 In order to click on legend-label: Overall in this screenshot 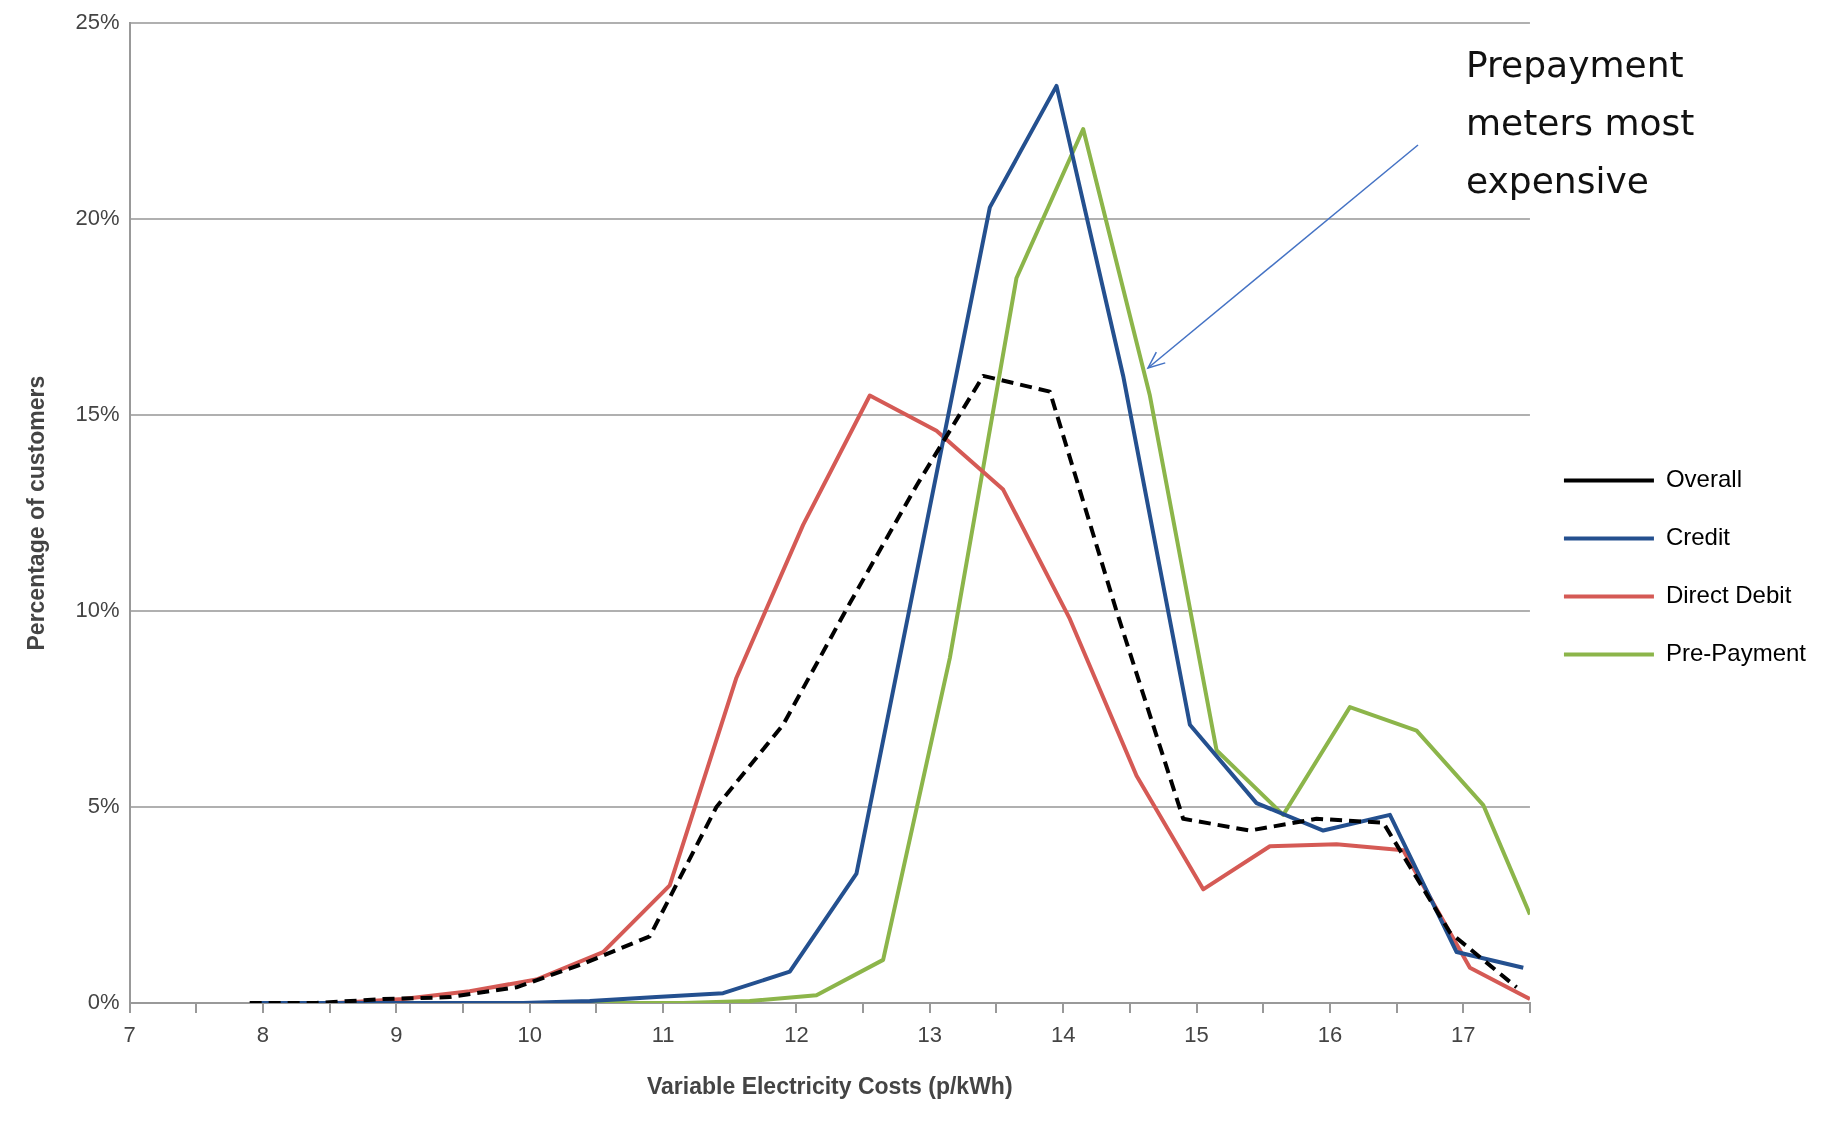, I will do `click(1703, 479)`.